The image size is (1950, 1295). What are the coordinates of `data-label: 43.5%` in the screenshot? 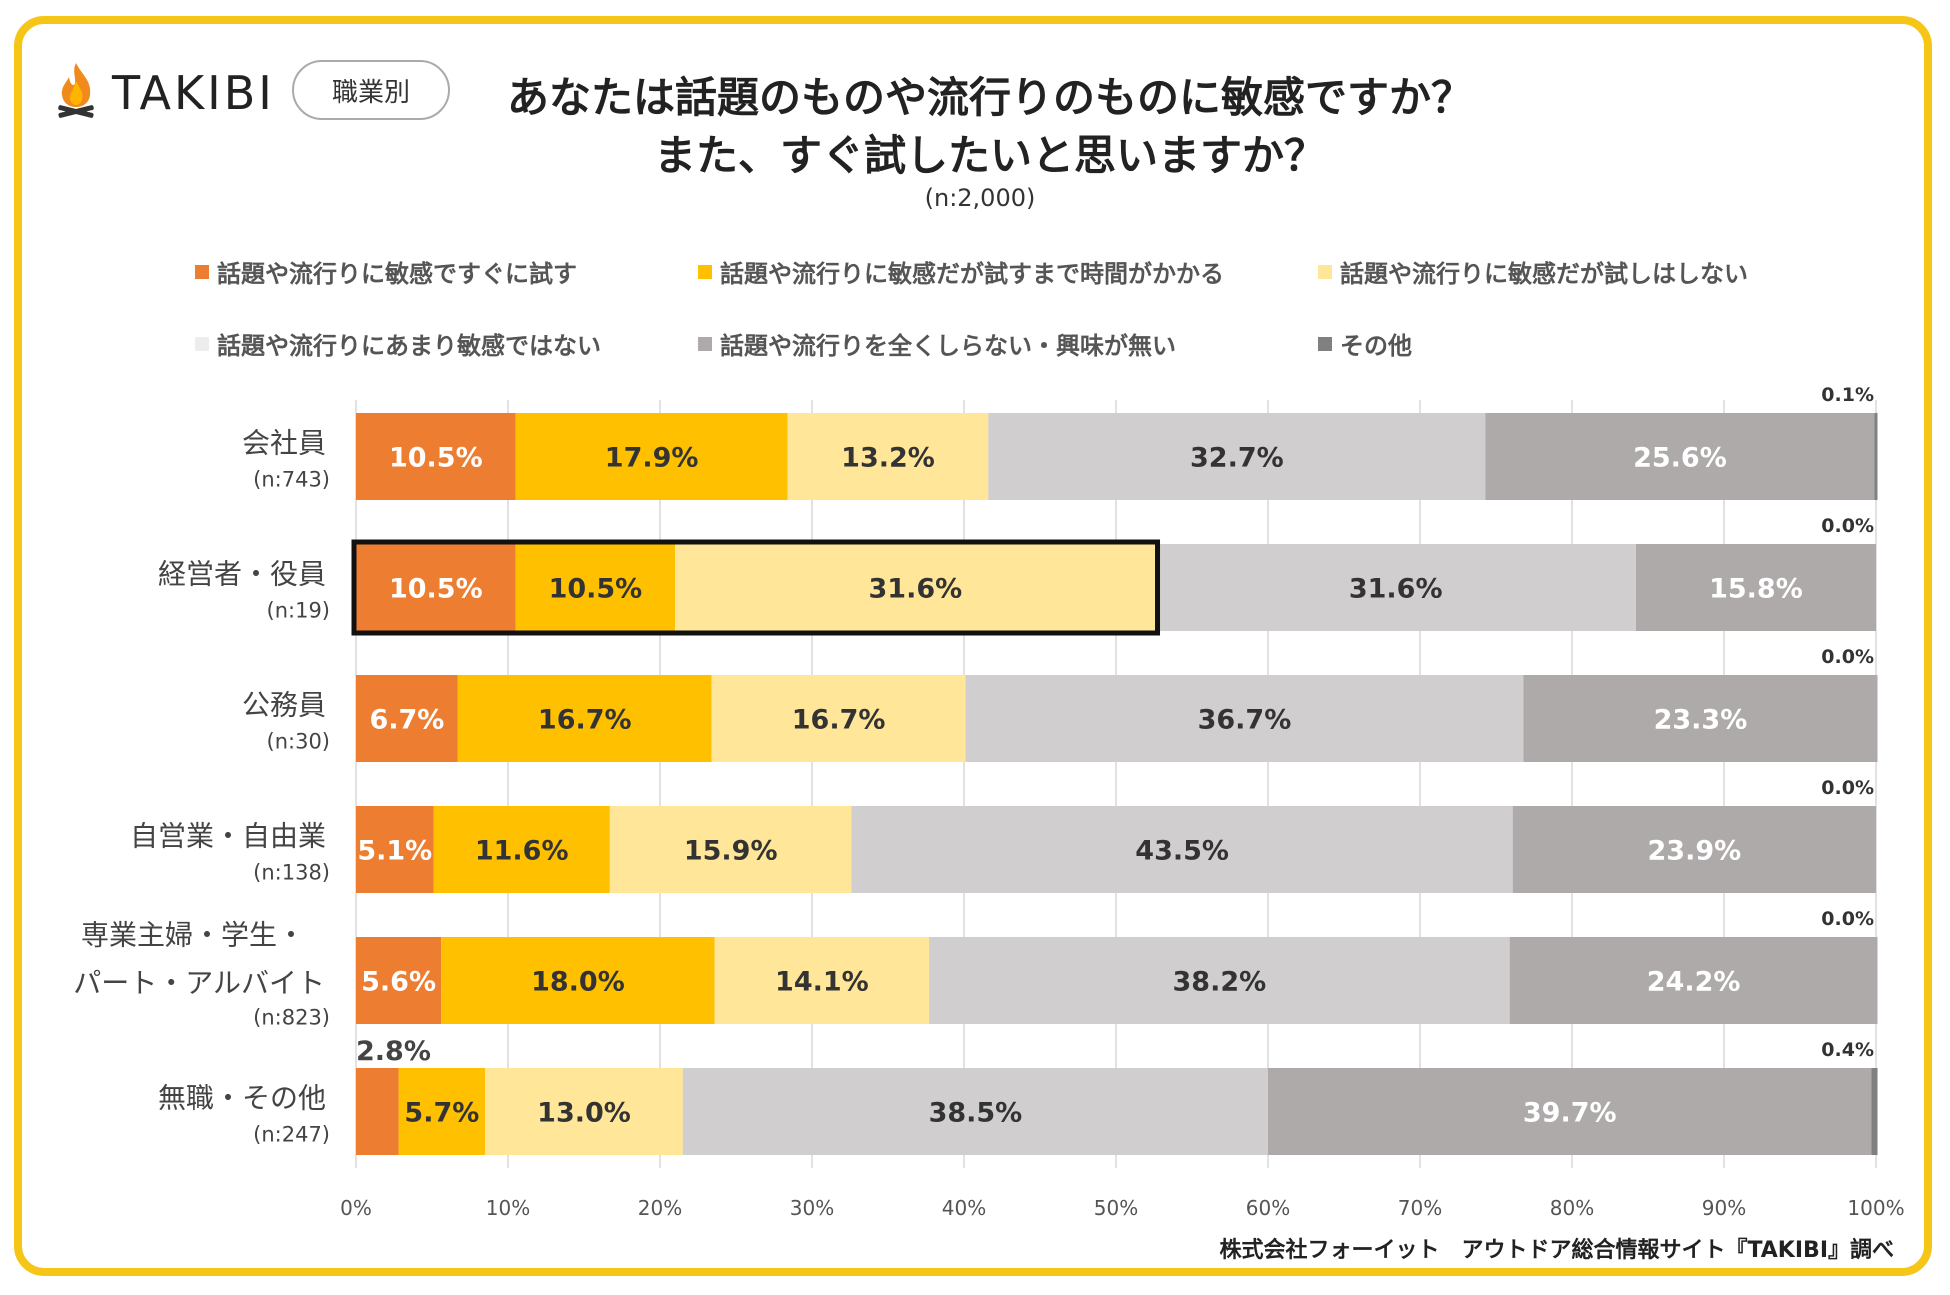 It's located at (1182, 851).